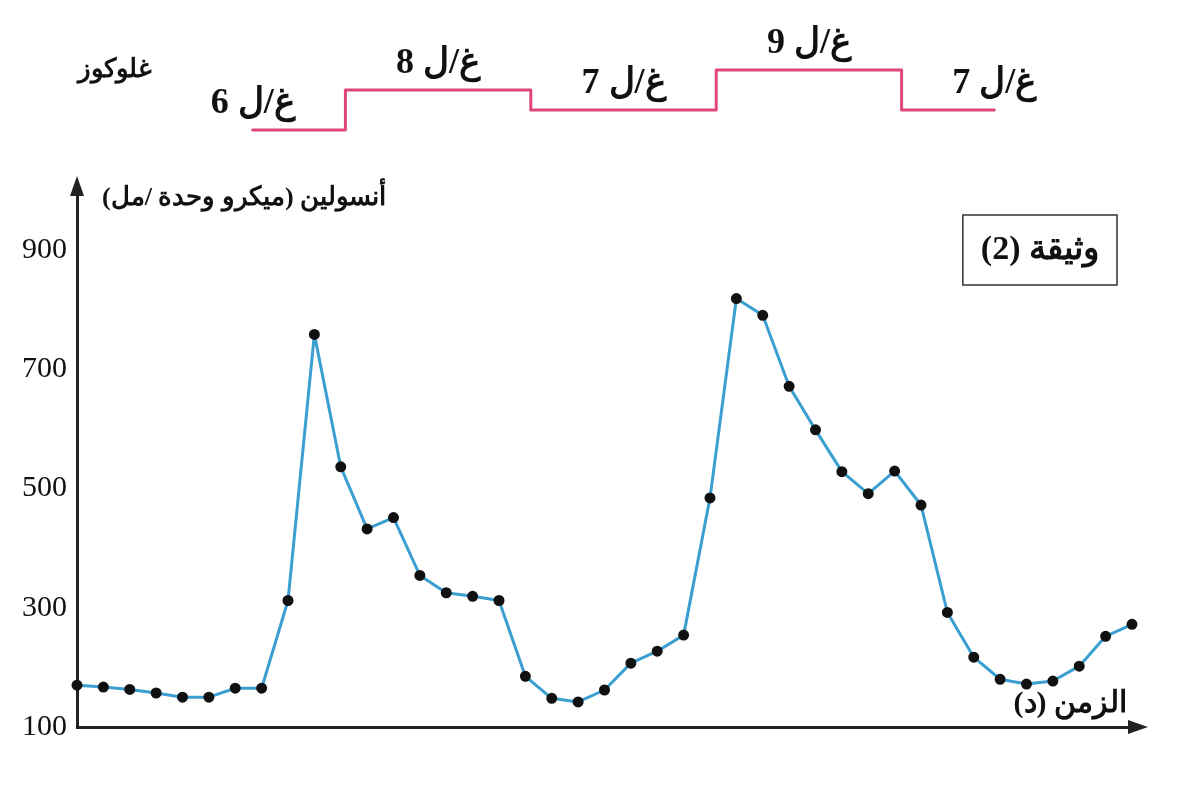 The height and width of the screenshot is (789, 1182). Describe the element at coordinates (44, 247) in the screenshot. I see `y-tick-label: 900` at that location.